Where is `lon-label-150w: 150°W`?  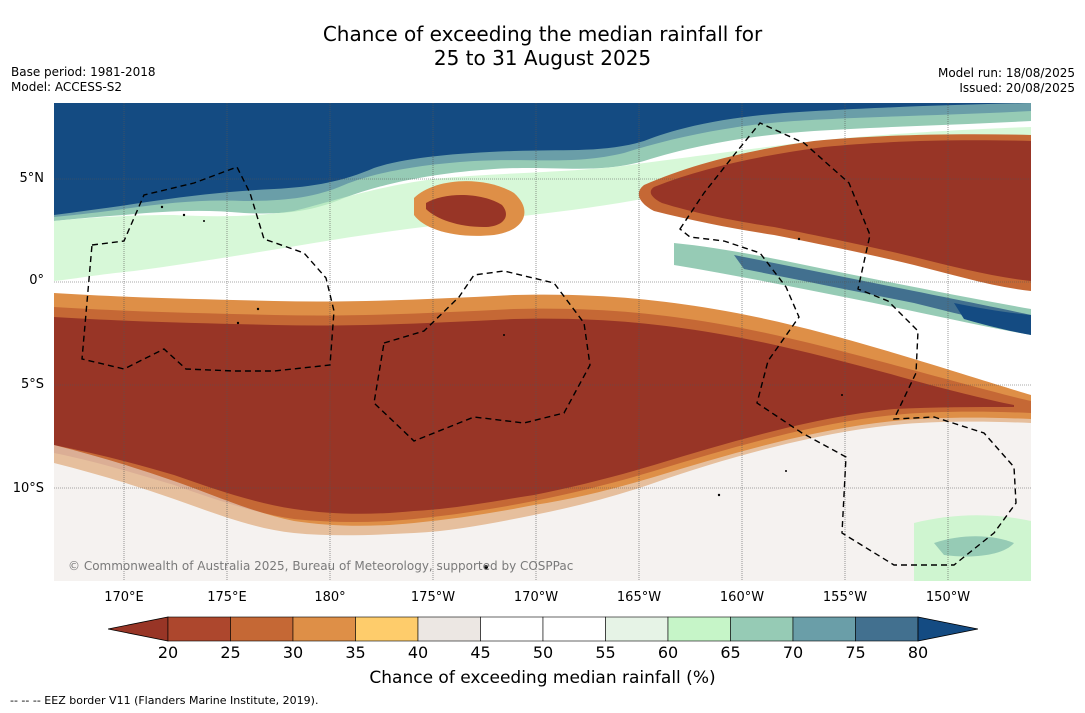
lon-label-150w: 150°W is located at coordinates (948, 597).